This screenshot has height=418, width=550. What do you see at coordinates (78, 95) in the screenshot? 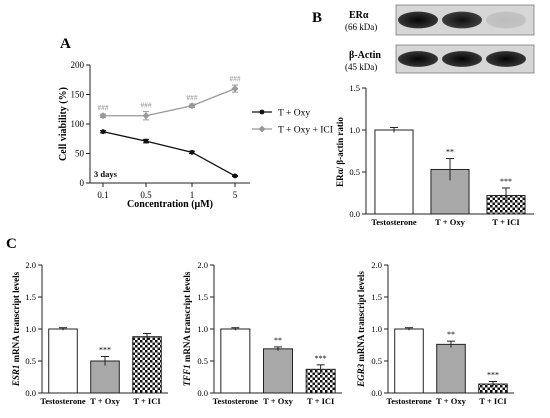
I see `y-tick-label: 150` at bounding box center [78, 95].